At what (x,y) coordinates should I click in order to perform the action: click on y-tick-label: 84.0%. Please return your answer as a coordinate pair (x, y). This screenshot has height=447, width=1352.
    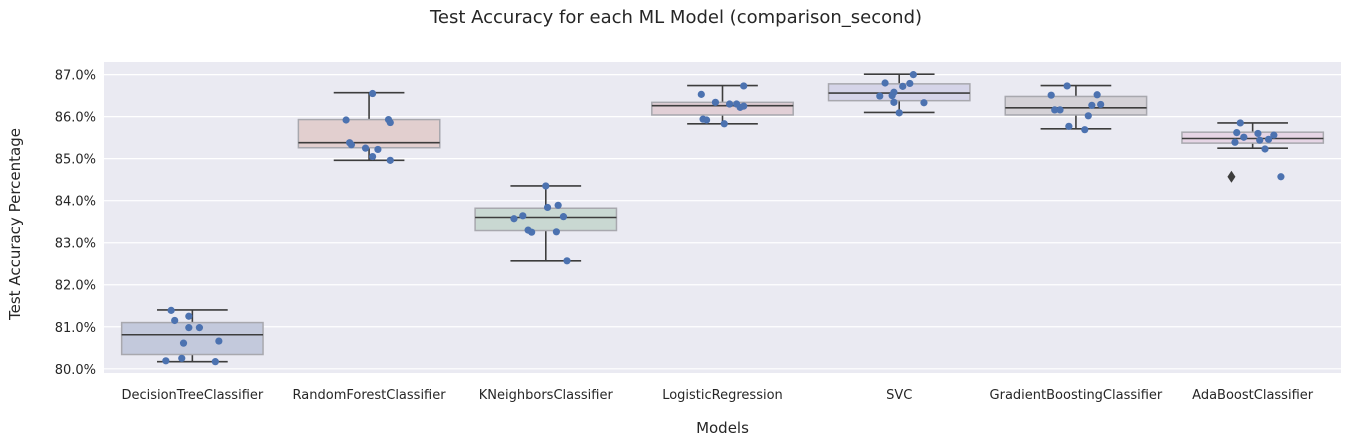
    Looking at the image, I should click on (75, 202).